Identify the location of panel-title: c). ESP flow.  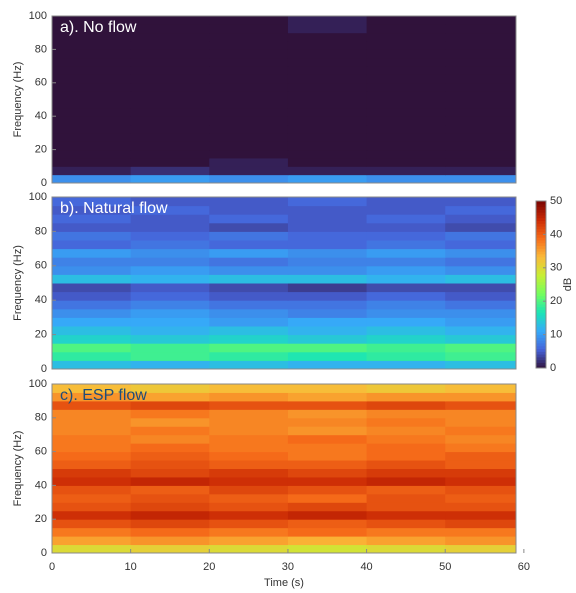
(103, 395).